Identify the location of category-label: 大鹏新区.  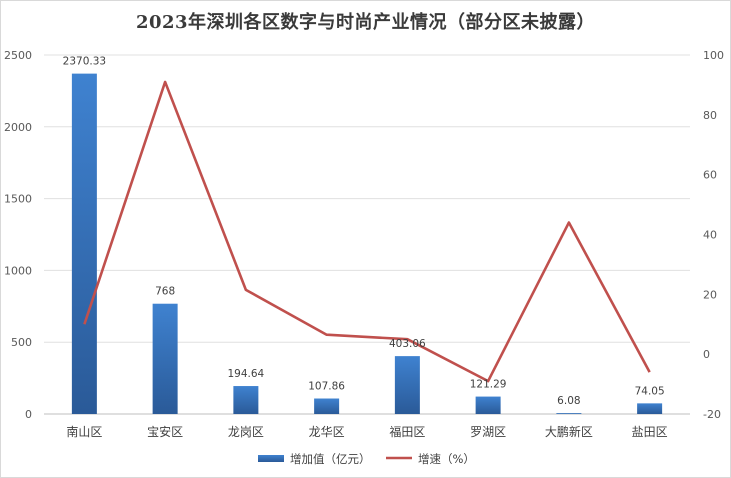
(569, 431).